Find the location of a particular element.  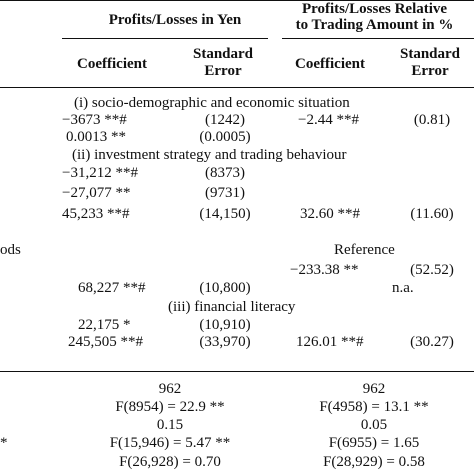

cell-r5-coef1: 45,233 **# is located at coordinates (96, 214).